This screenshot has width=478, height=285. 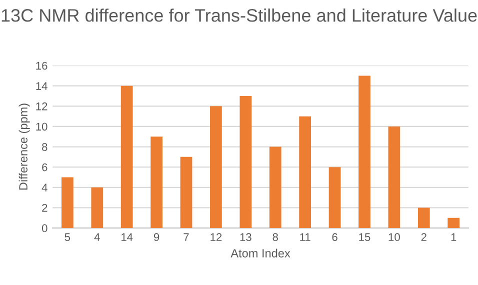 I want to click on y-tick-label: 14, so click(x=42, y=86).